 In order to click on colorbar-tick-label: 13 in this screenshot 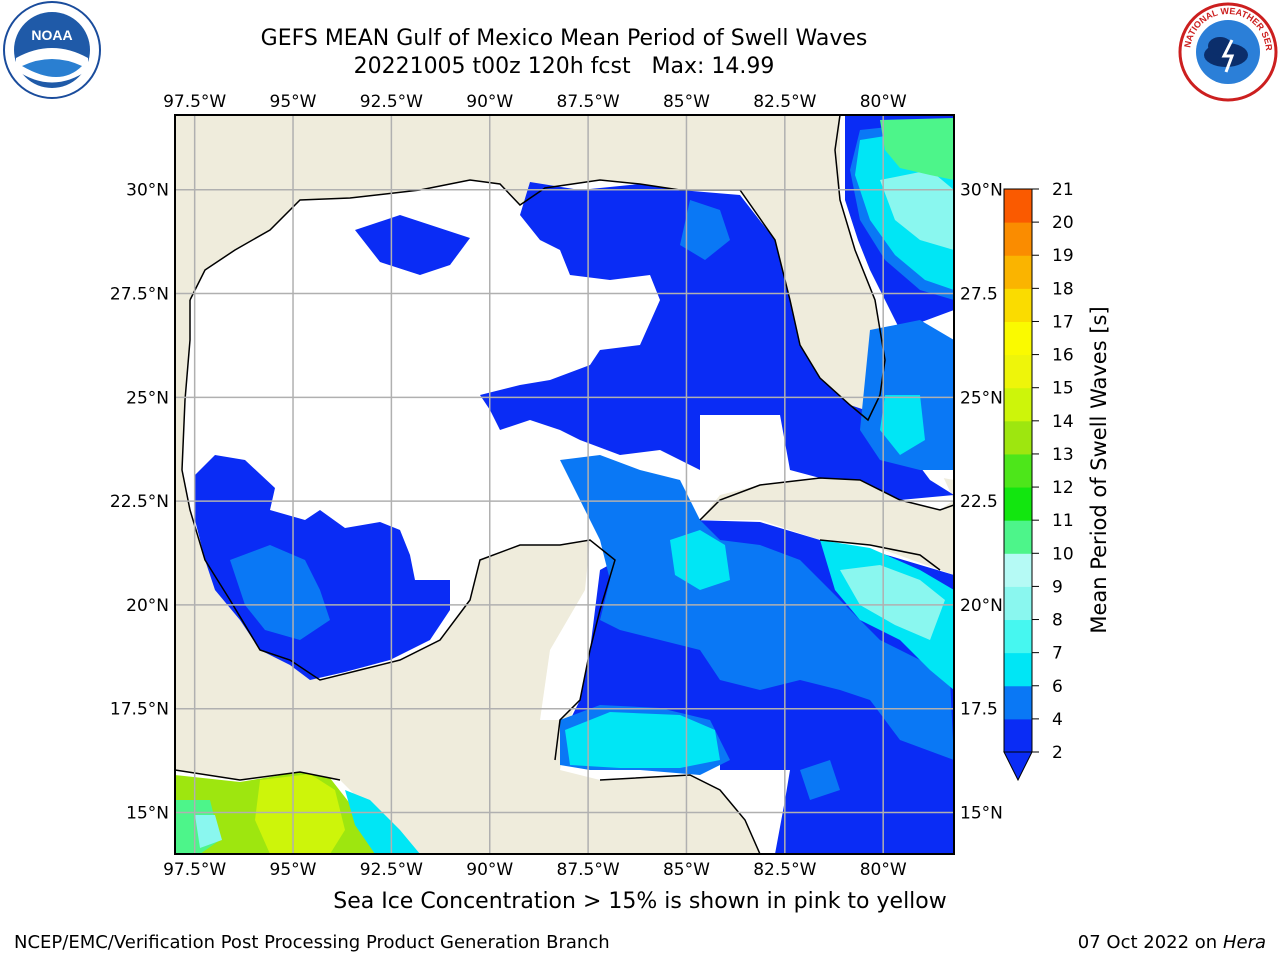, I will do `click(1063, 455)`.